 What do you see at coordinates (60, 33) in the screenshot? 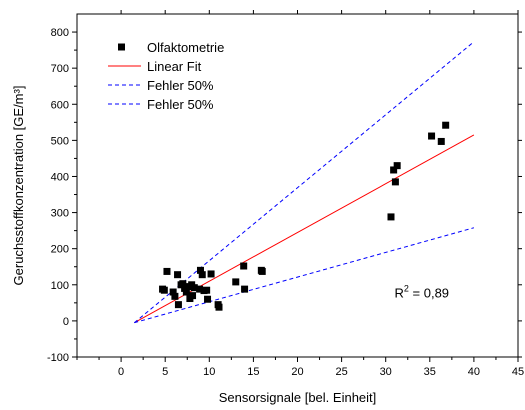
I see `y-tick-label: 800` at bounding box center [60, 33].